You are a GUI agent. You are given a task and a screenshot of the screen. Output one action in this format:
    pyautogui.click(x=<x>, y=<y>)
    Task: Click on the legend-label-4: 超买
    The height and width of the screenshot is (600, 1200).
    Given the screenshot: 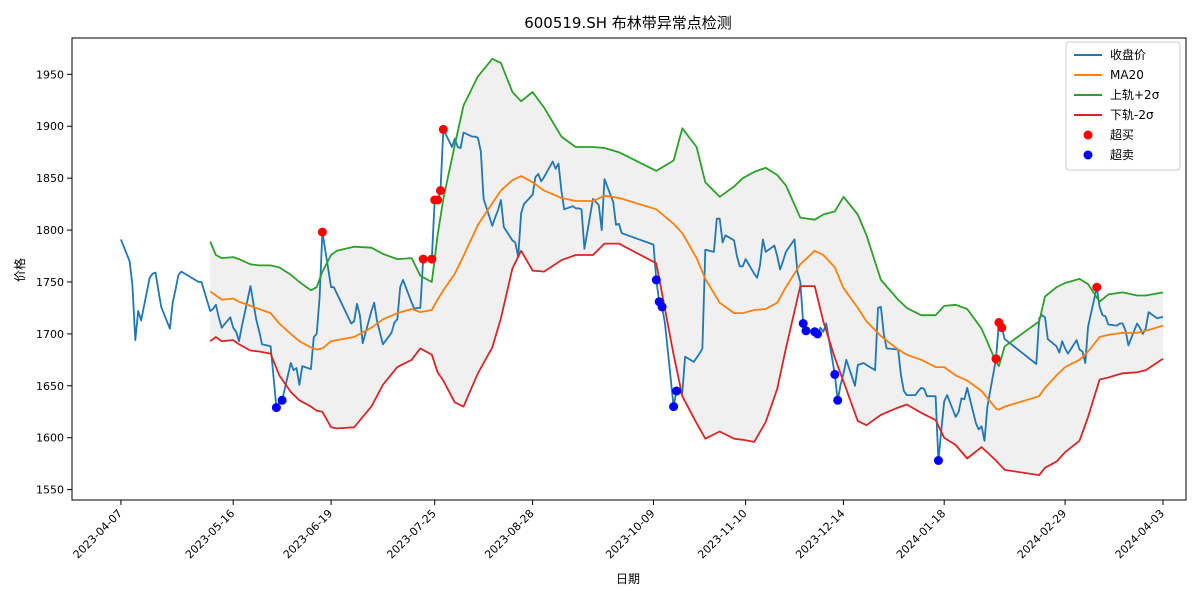 What is the action you would take?
    pyautogui.click(x=1122, y=134)
    